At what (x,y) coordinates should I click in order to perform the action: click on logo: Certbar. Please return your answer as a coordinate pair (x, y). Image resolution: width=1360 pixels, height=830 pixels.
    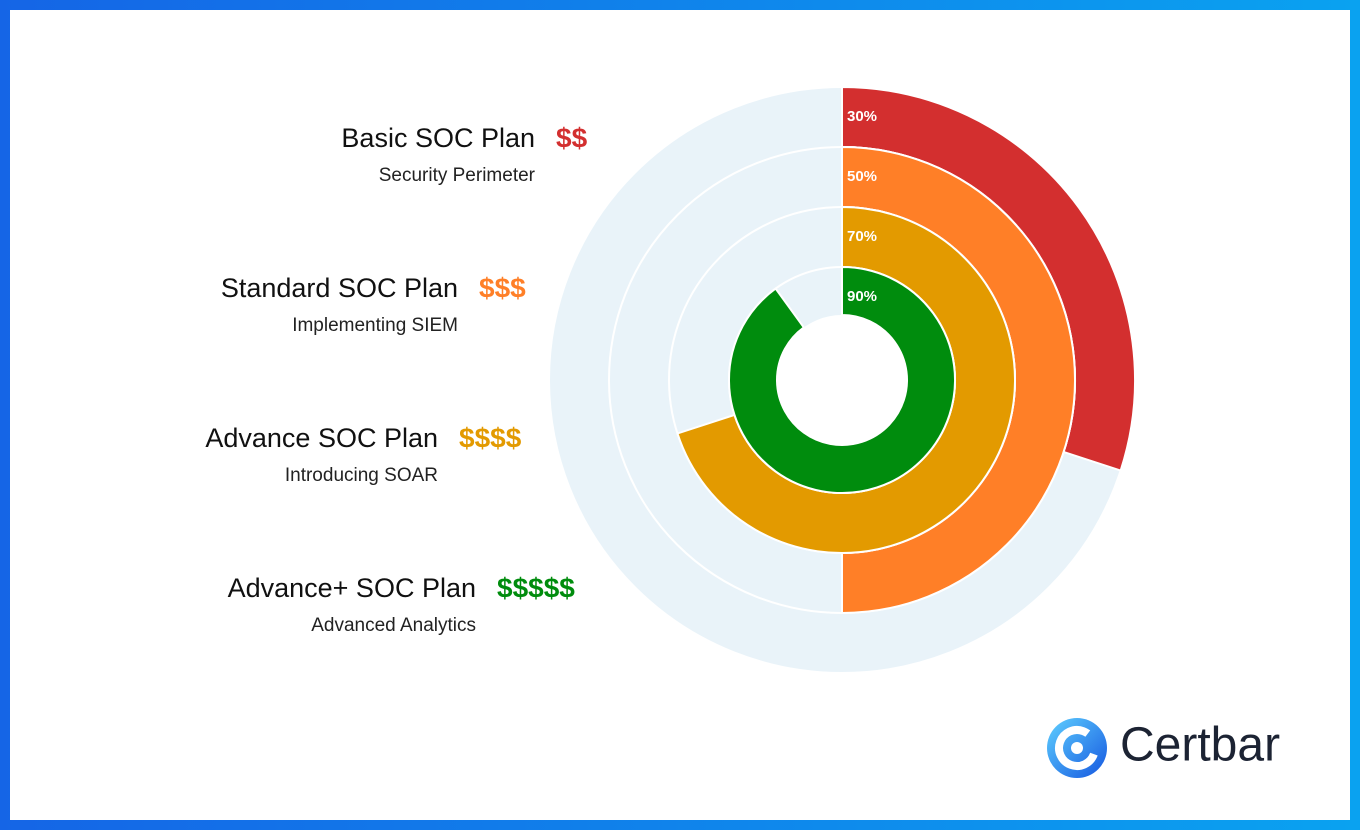
    Looking at the image, I should click on (1163, 748).